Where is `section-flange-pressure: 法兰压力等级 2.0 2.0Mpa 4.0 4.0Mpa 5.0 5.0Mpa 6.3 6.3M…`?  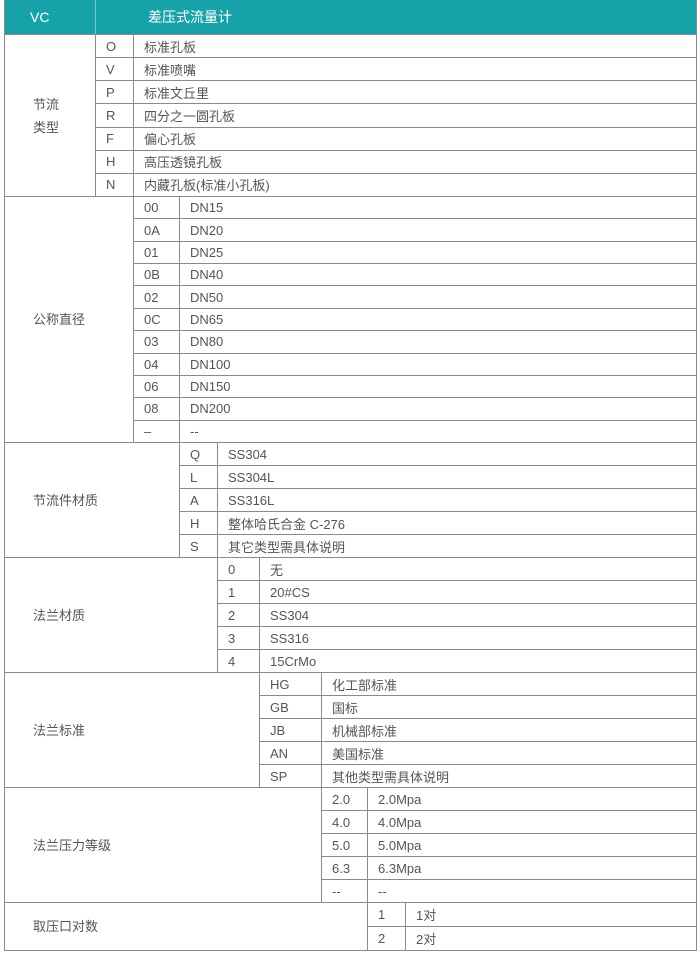 section-flange-pressure: 法兰压力等级 2.0 2.0Mpa 4.0 4.0Mpa 5.0 5.0Mpa 6.3 6.3M… is located at coordinates (350, 845).